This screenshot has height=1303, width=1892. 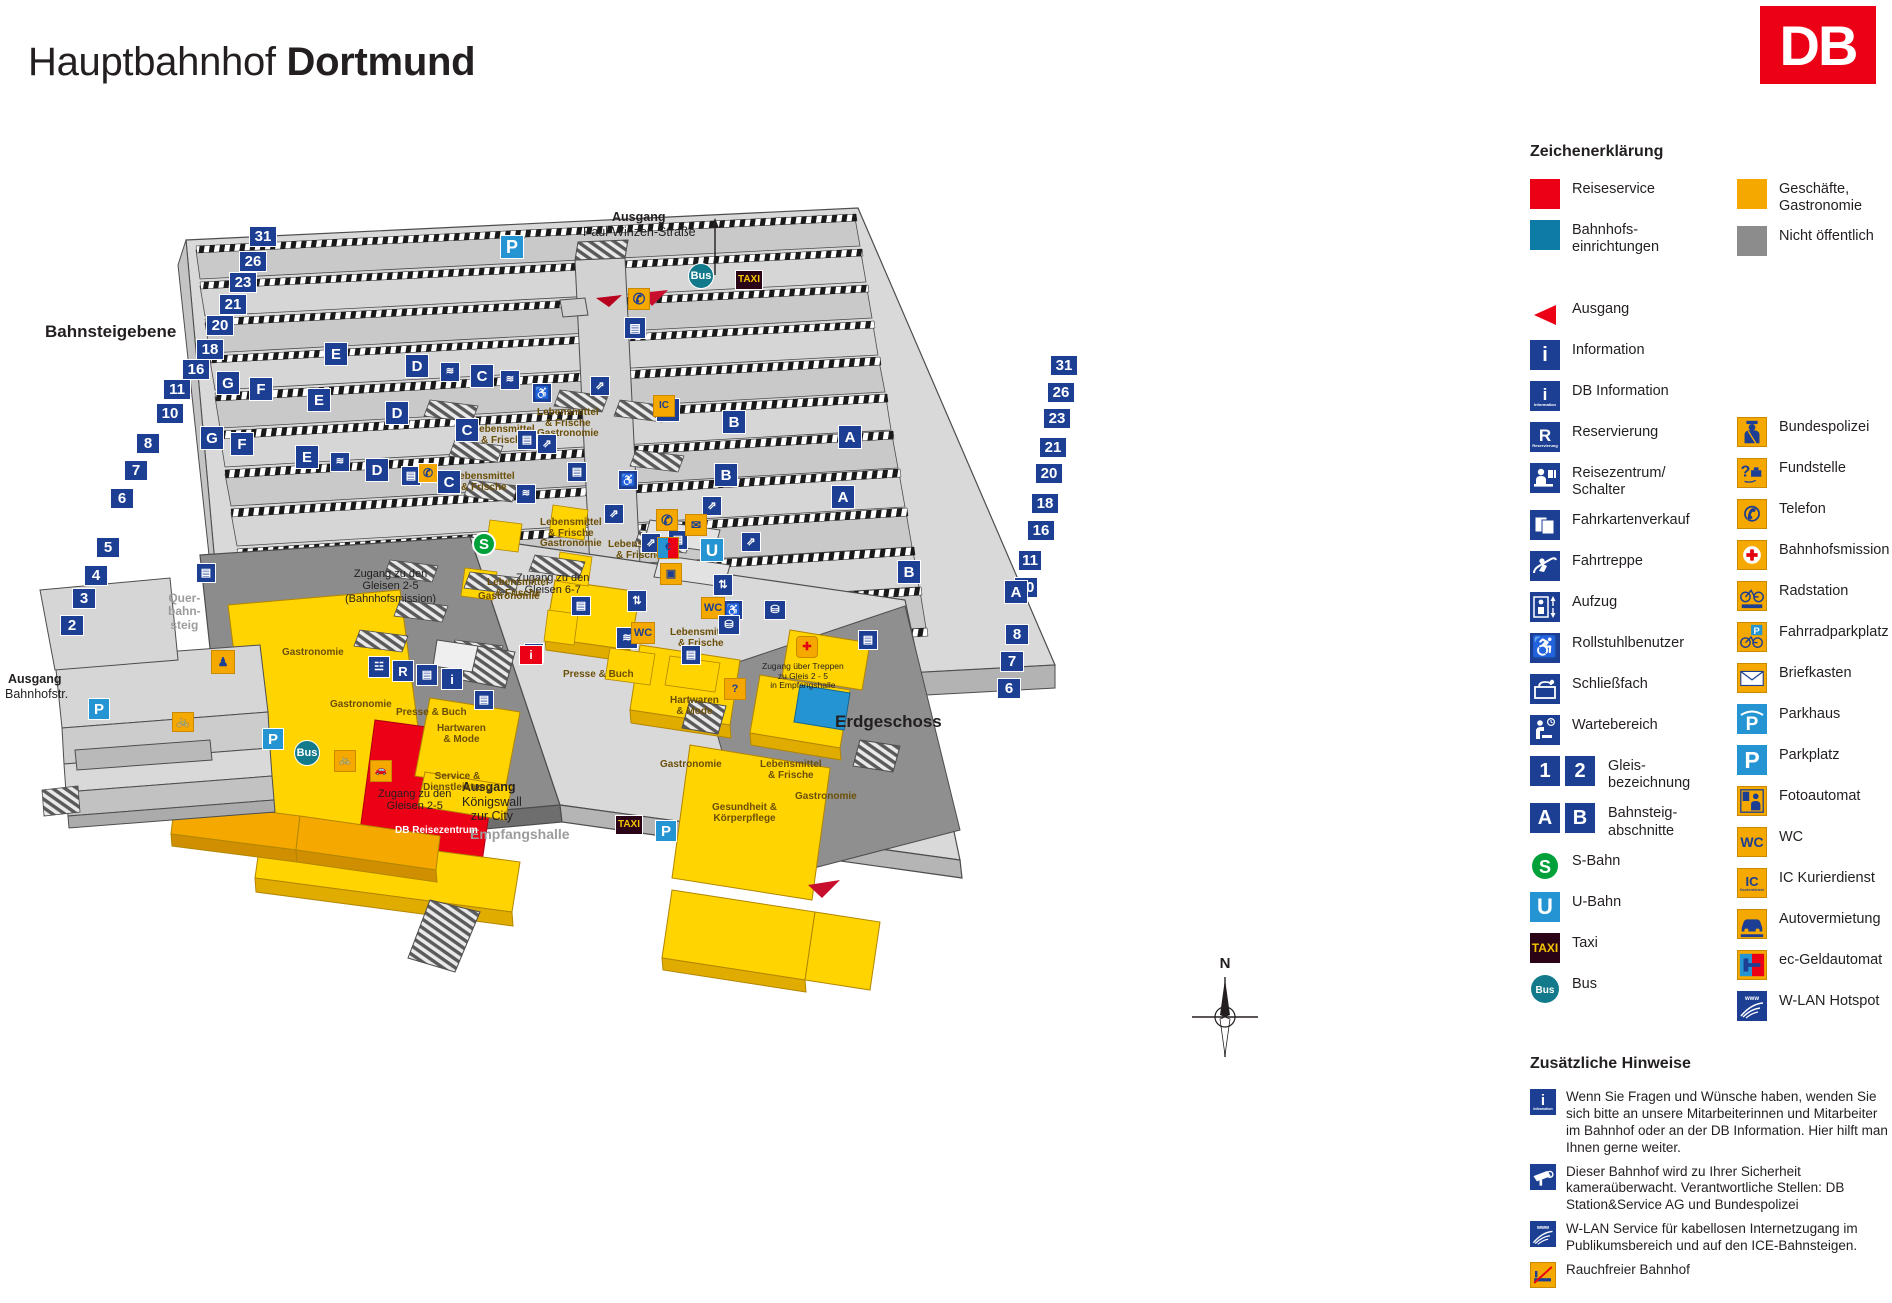 What do you see at coordinates (403, 671) in the screenshot?
I see `reservation-icon: R` at bounding box center [403, 671].